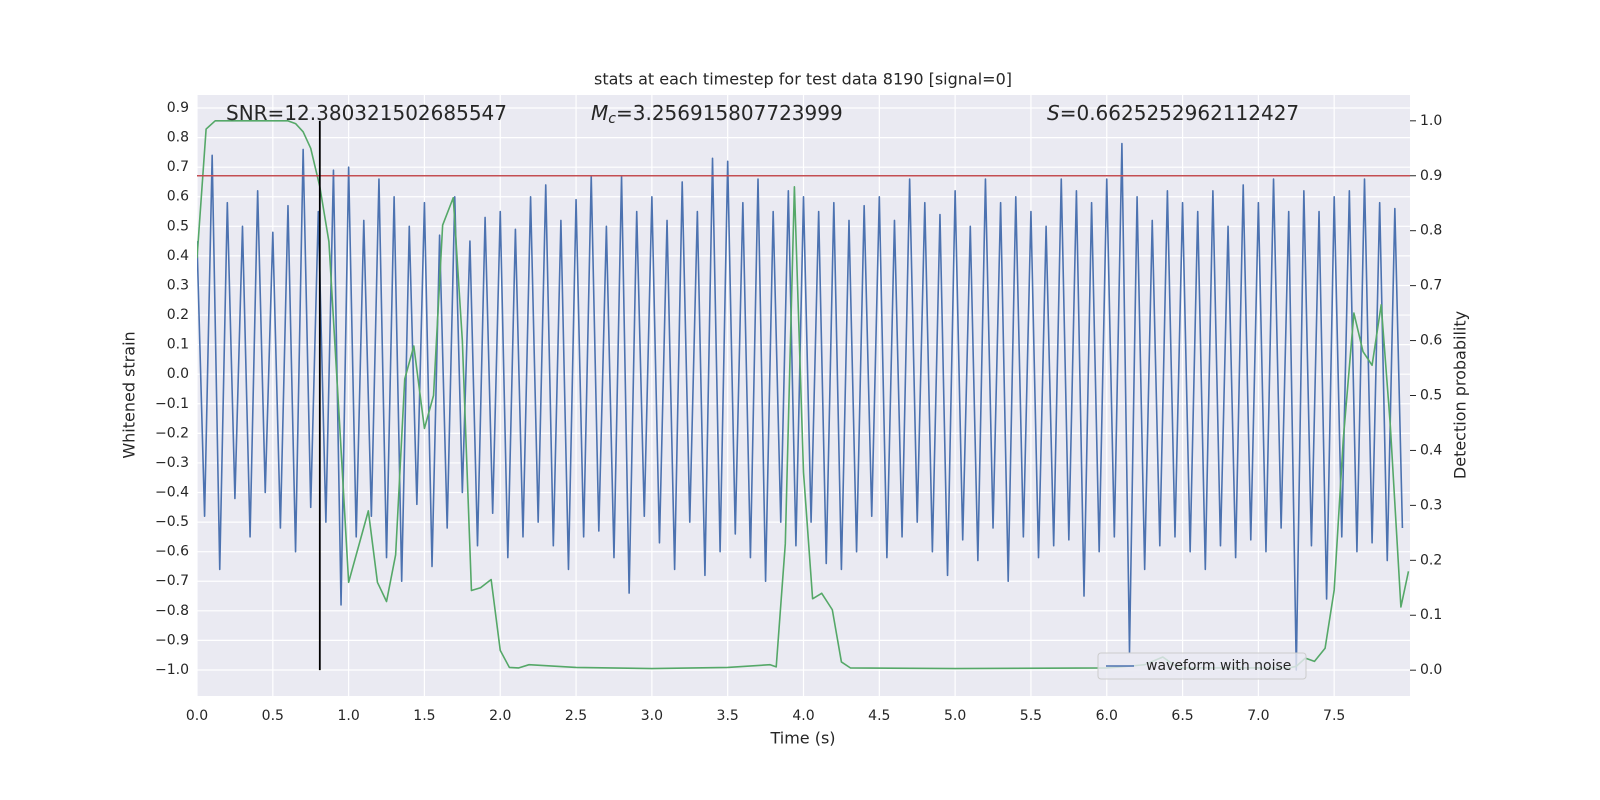 This screenshot has height=800, width=1600. Describe the element at coordinates (178, 315) in the screenshot. I see `y-tick-label: 0.2` at that location.